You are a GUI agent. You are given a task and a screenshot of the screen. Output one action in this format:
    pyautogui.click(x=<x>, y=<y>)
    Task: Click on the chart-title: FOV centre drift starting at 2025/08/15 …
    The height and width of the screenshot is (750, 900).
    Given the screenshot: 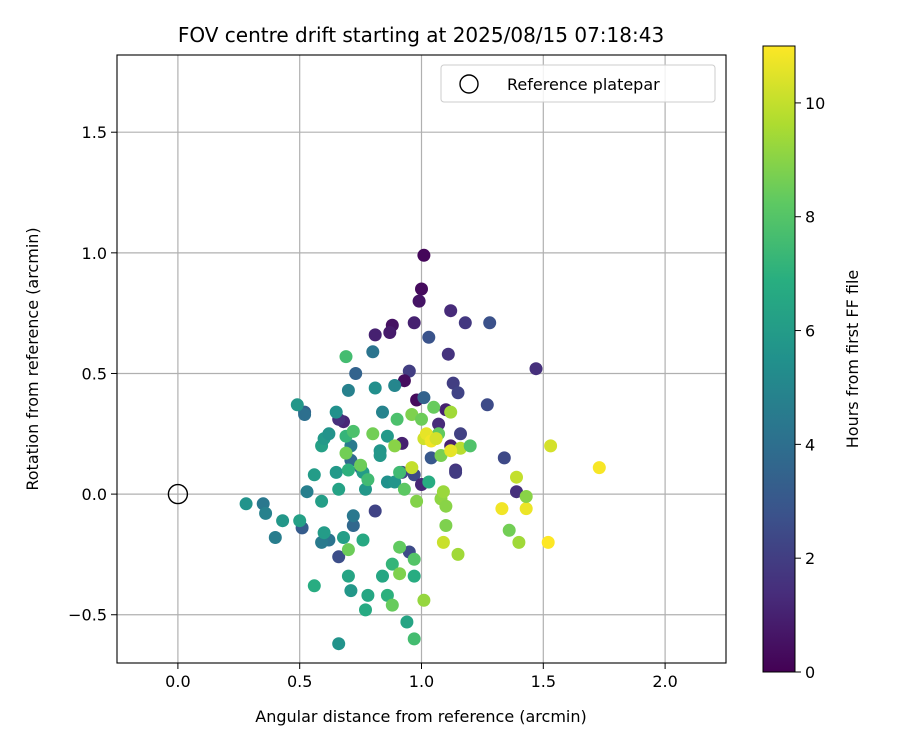 What is the action you would take?
    pyautogui.click(x=421, y=35)
    